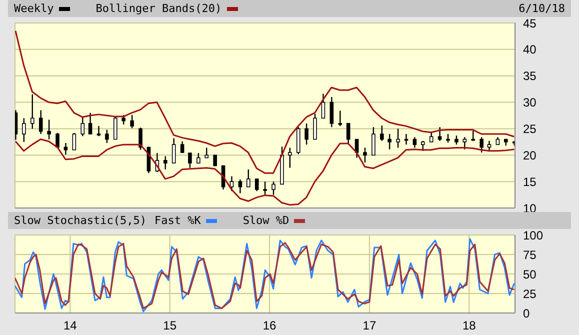  What do you see at coordinates (170, 325) in the screenshot?
I see `x-tick-label: 15` at bounding box center [170, 325].